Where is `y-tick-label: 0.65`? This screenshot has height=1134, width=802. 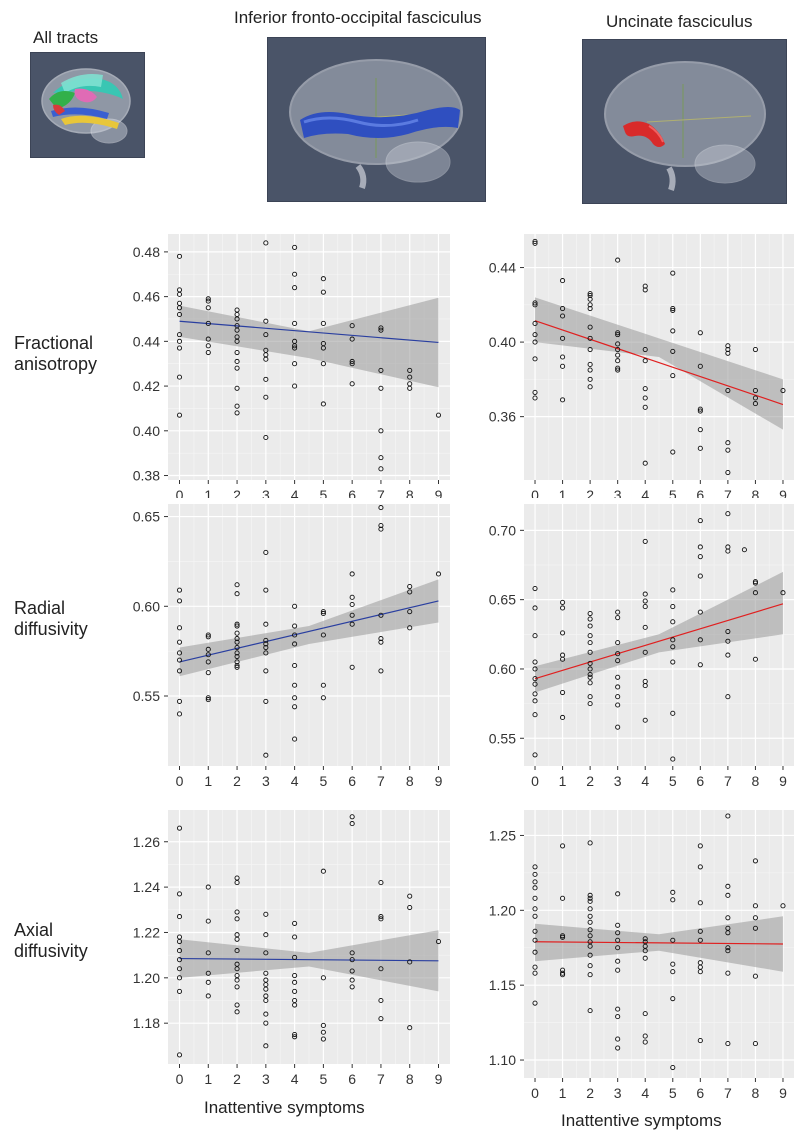
y-tick-label: 0.65 is located at coordinates (502, 600).